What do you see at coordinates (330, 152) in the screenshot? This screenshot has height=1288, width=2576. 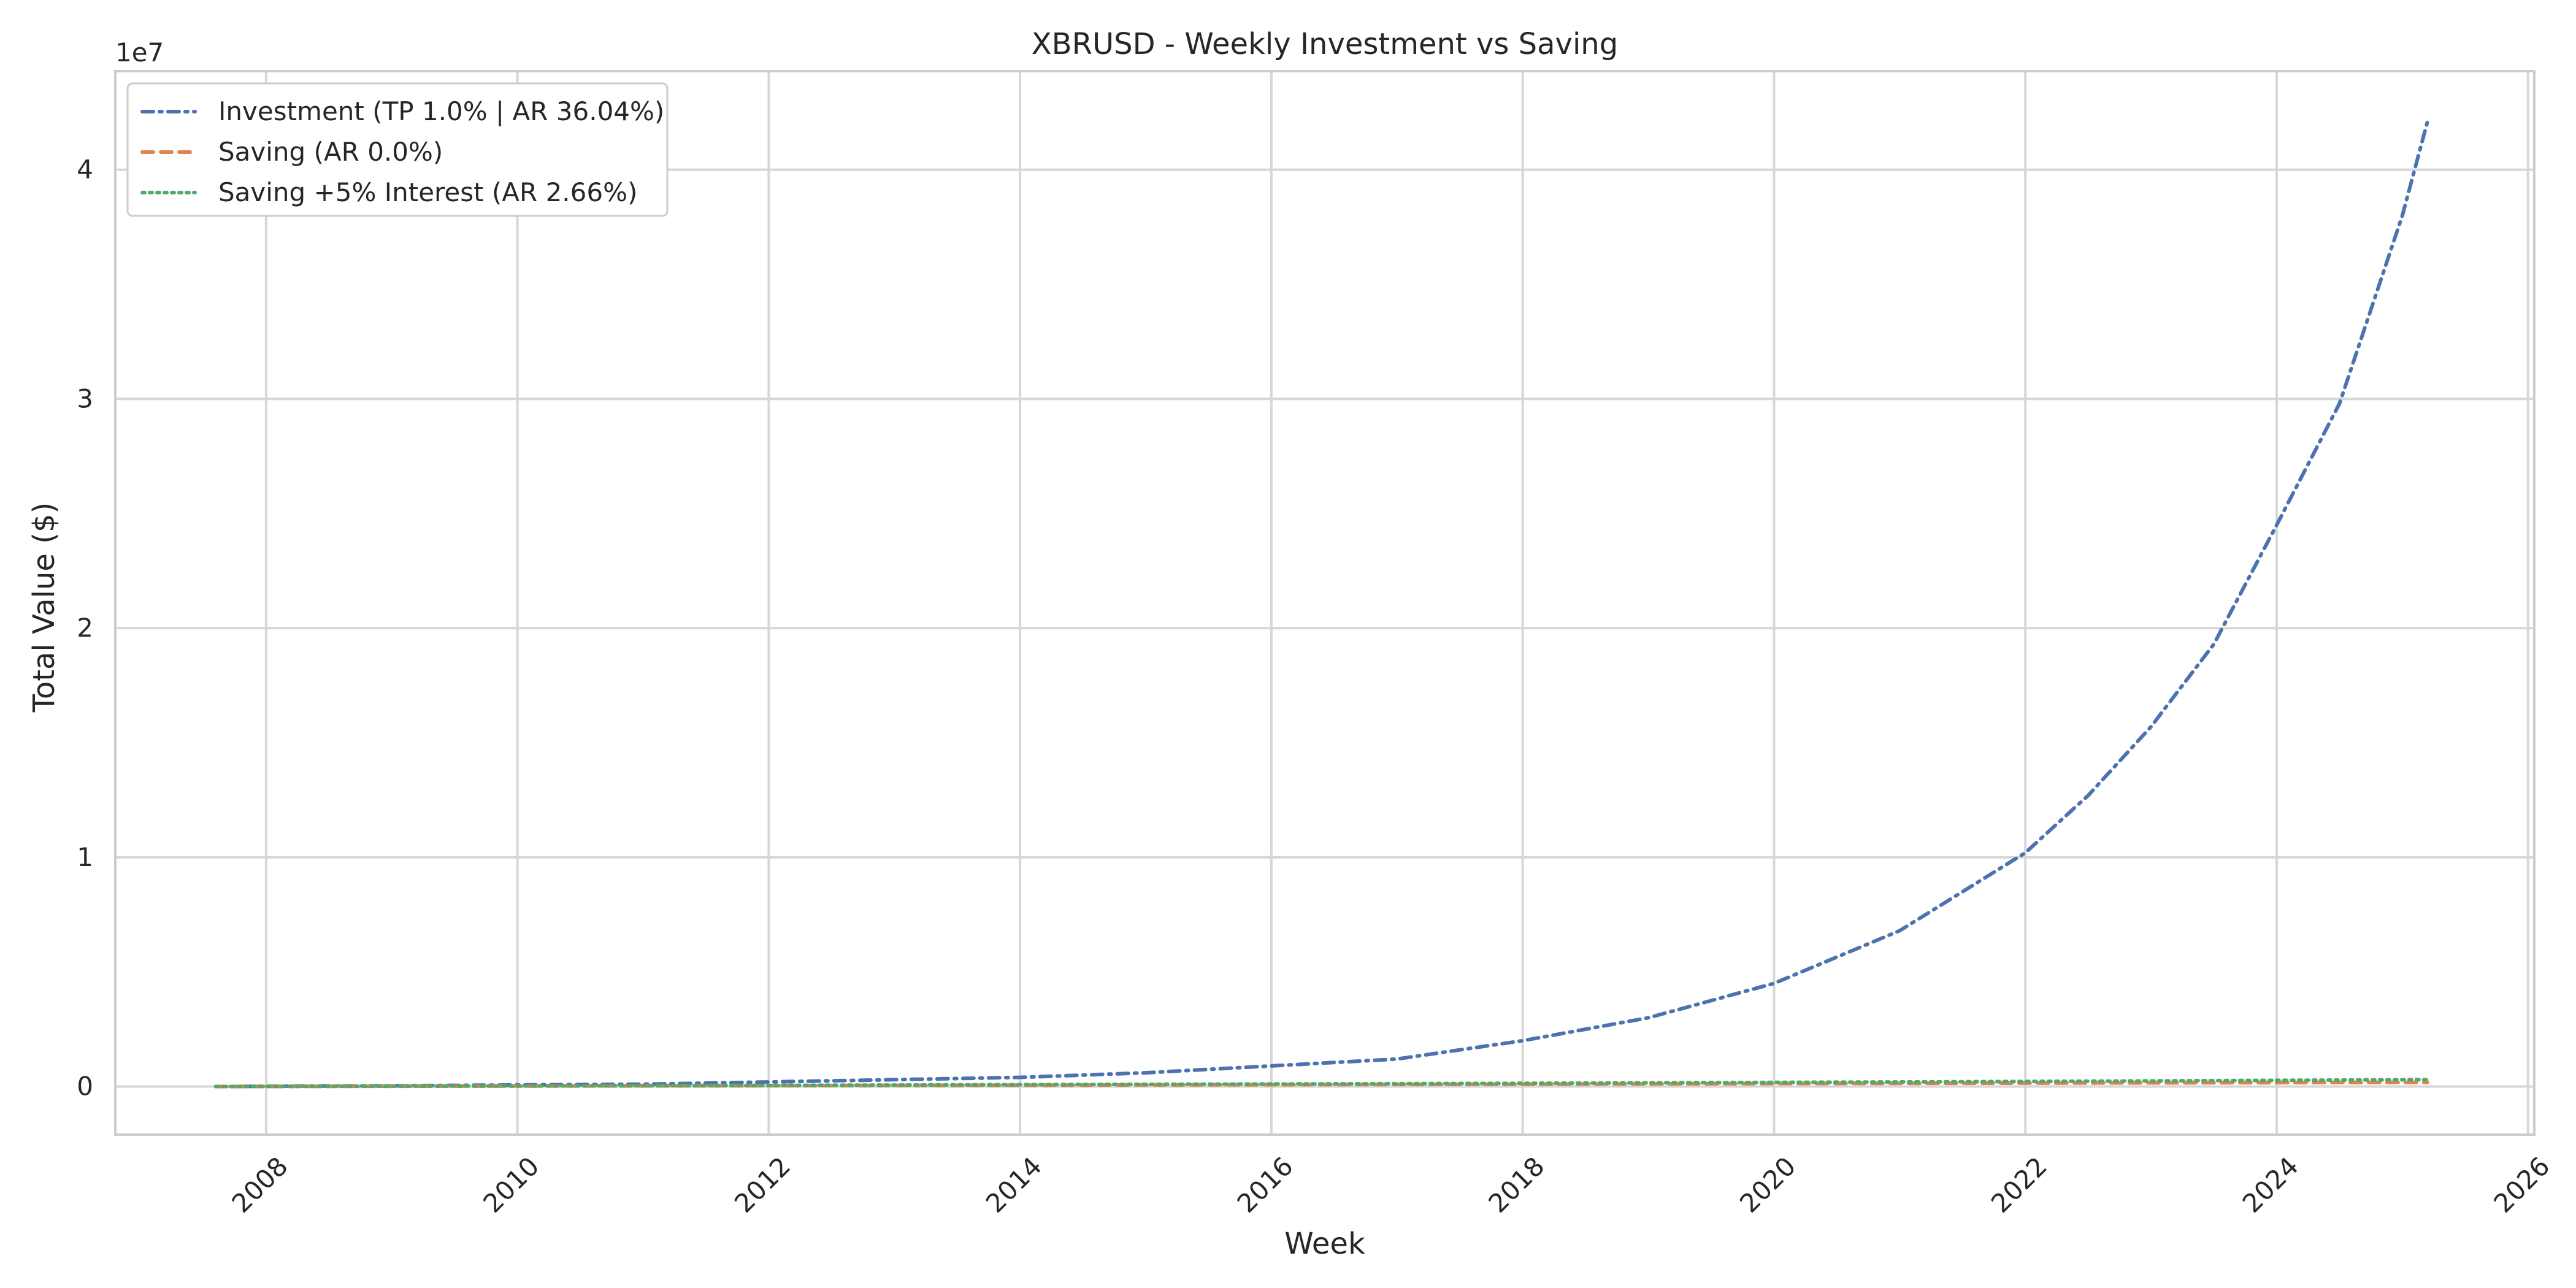 I see `legend-label-2: Saving (AR 0.0%)` at bounding box center [330, 152].